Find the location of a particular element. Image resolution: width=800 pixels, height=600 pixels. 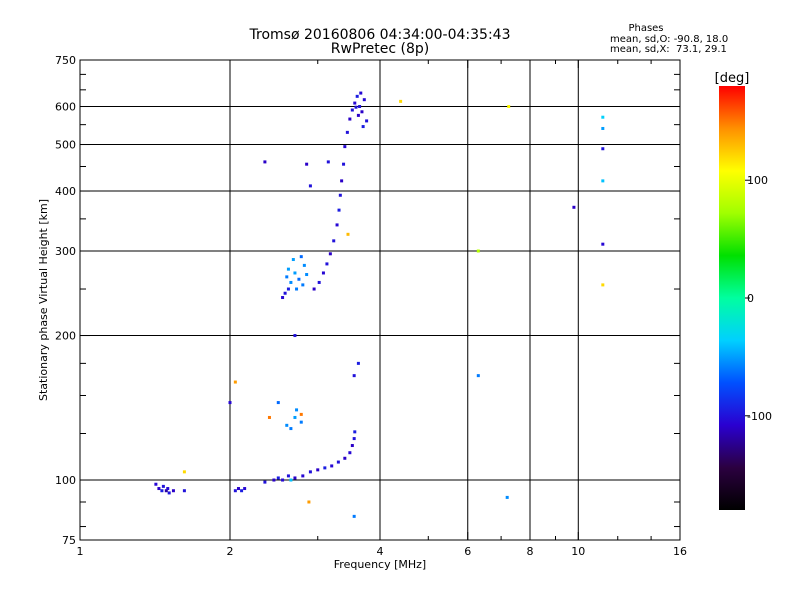

x-axis-label: Frequency [MHz] is located at coordinates (380, 564).